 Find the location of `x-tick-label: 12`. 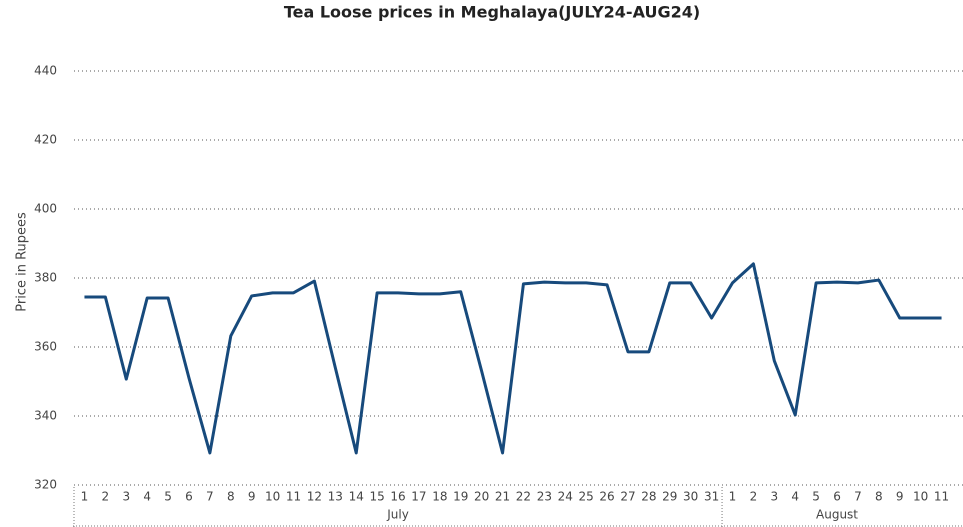

x-tick-label: 12 is located at coordinates (314, 497).